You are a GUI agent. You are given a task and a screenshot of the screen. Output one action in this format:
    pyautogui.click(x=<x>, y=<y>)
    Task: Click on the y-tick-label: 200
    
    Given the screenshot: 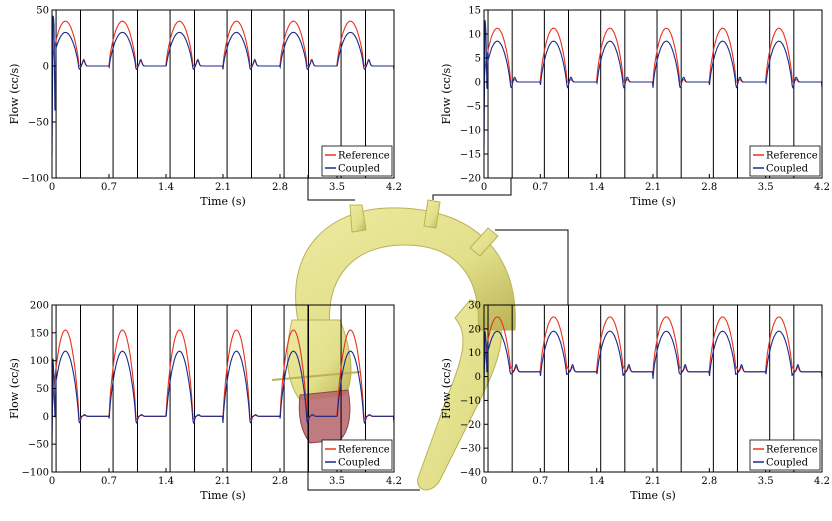 What is the action you would take?
    pyautogui.click(x=39, y=306)
    